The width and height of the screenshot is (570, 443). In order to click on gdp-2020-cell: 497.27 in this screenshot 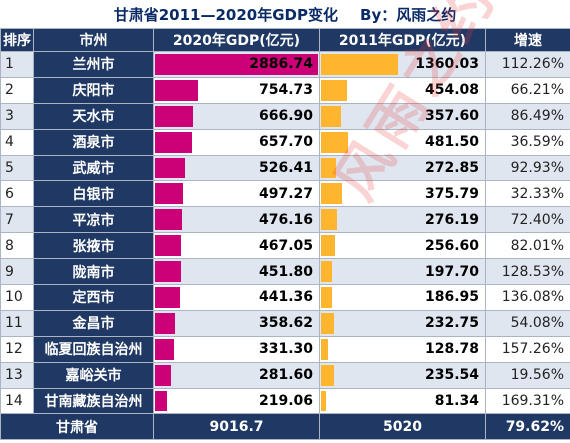, I will do `click(236, 194)`.